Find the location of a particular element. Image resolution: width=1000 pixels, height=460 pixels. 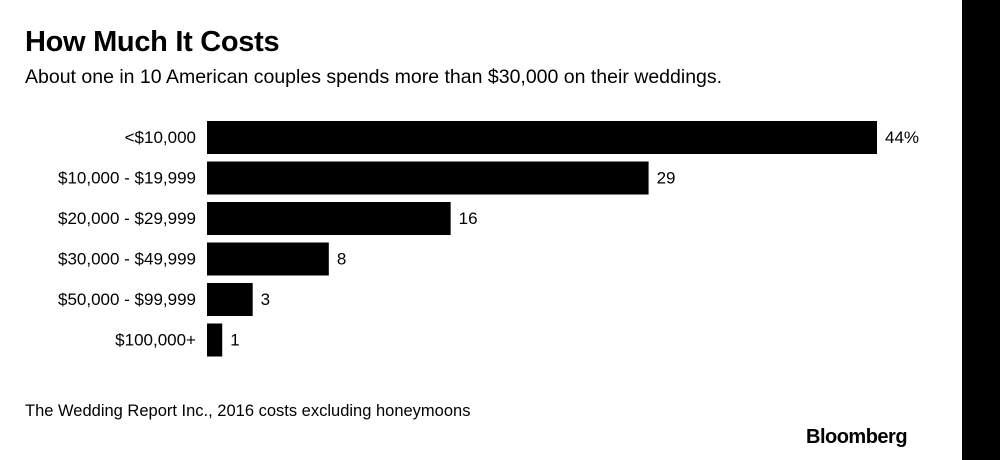

value-label: 29 is located at coordinates (666, 178).